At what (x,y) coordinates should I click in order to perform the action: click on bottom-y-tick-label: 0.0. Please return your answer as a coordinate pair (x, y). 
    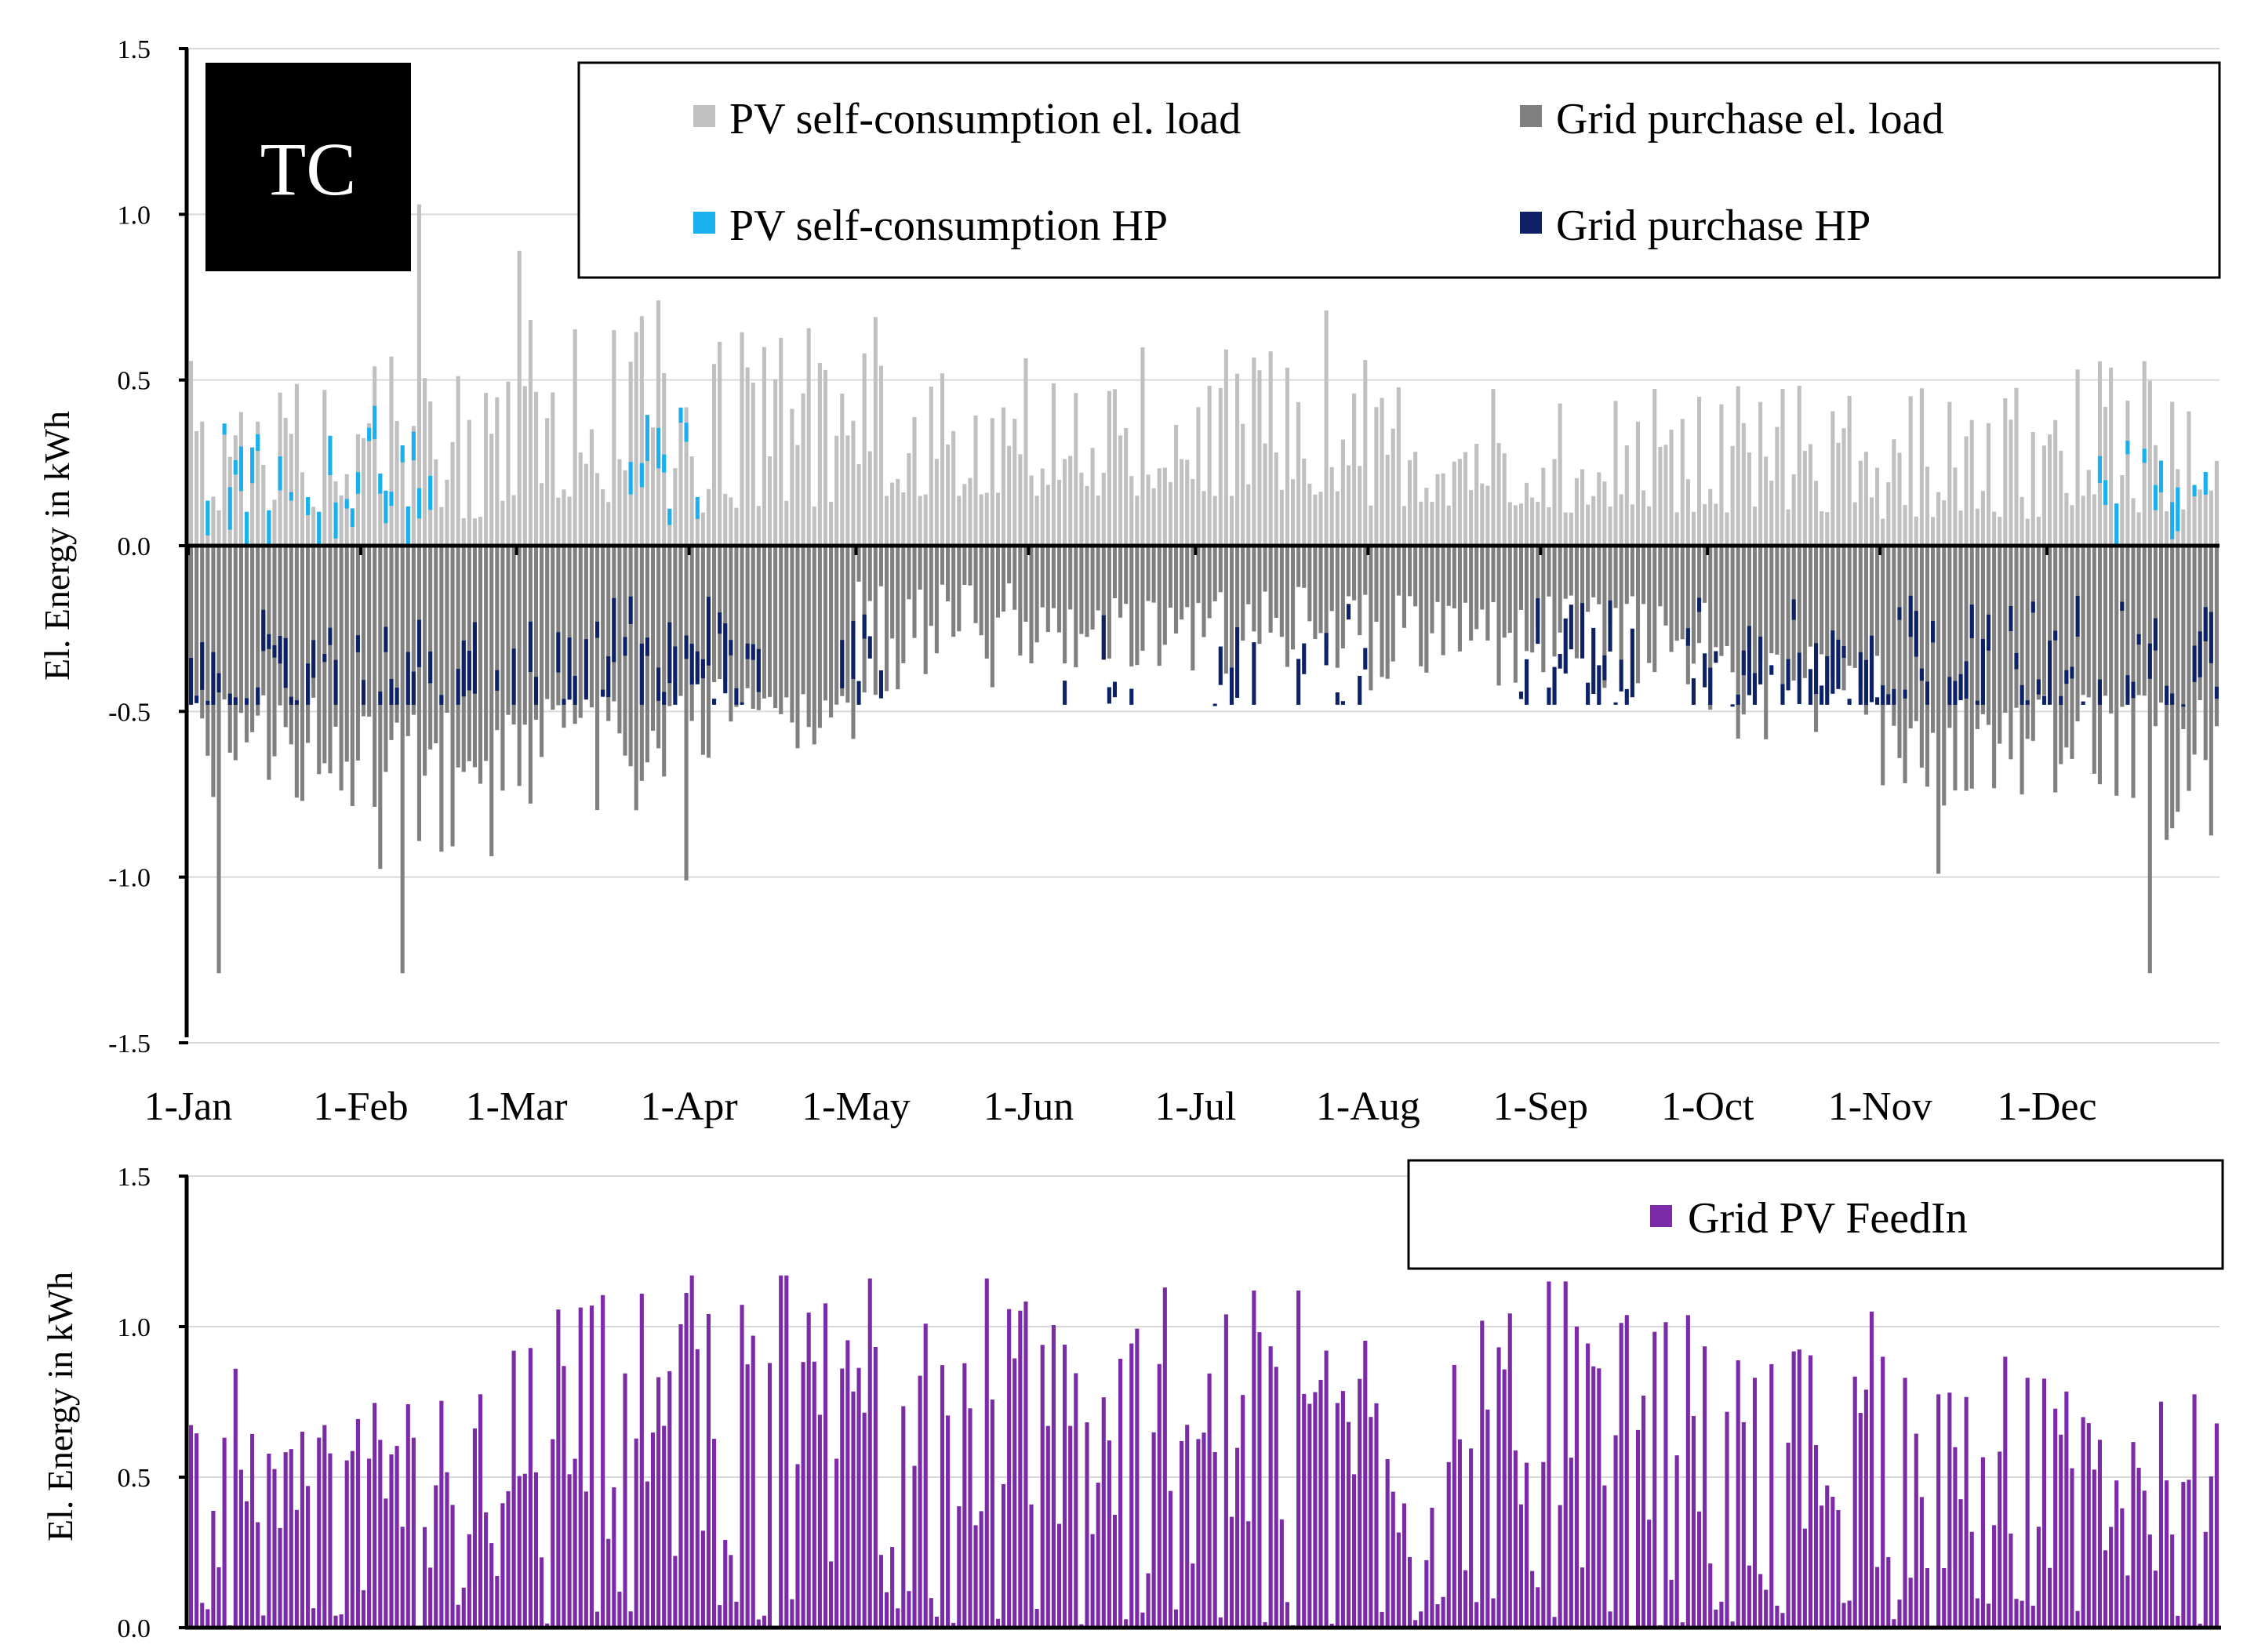
    Looking at the image, I should click on (134, 1628).